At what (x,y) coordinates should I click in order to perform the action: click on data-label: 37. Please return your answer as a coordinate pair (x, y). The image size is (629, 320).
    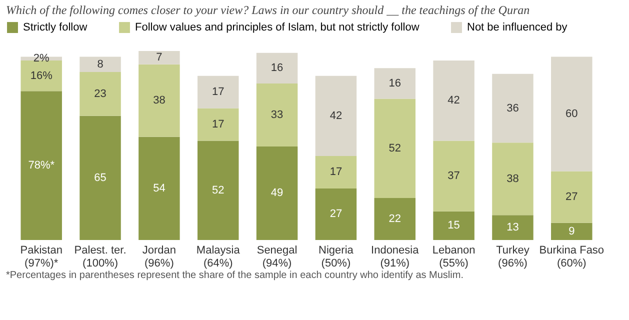
    Looking at the image, I should click on (454, 176).